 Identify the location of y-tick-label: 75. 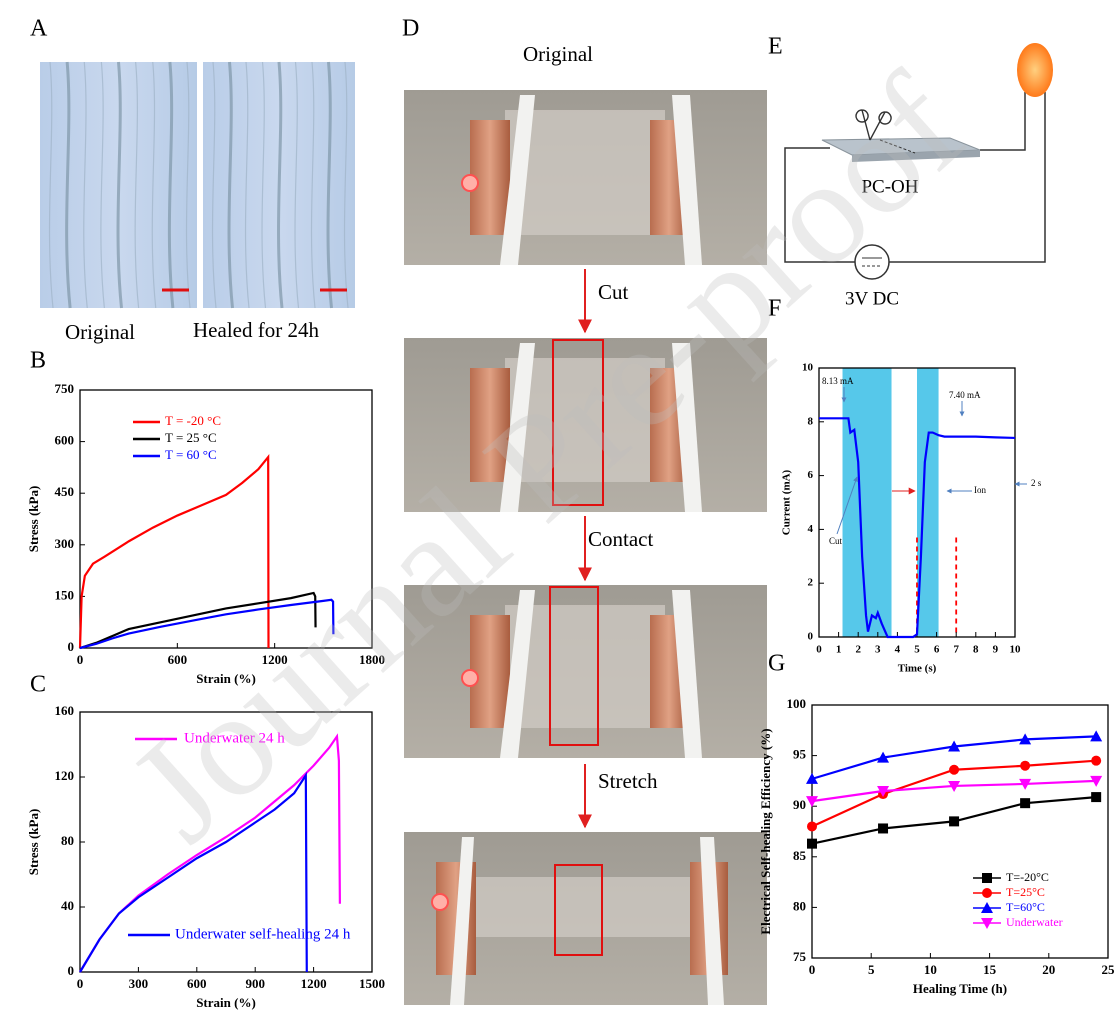
(800, 956).